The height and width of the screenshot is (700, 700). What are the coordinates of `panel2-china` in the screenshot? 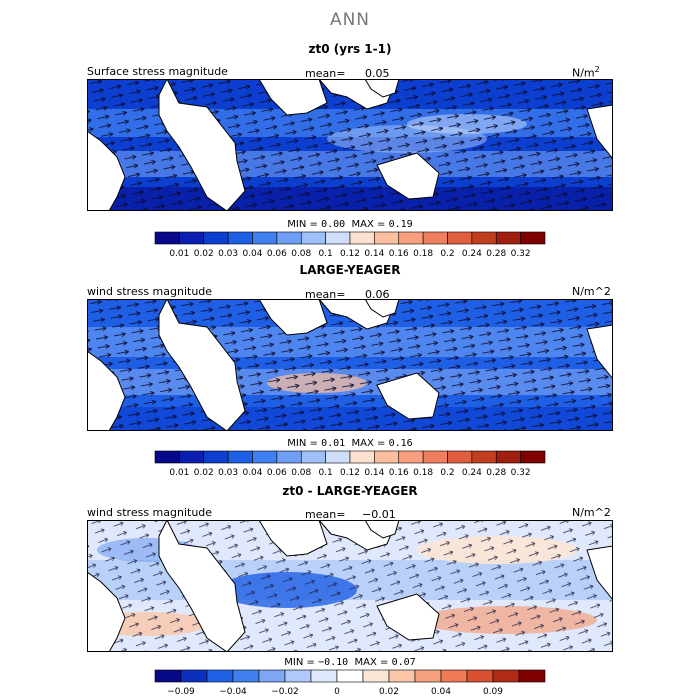 It's located at (382, 308).